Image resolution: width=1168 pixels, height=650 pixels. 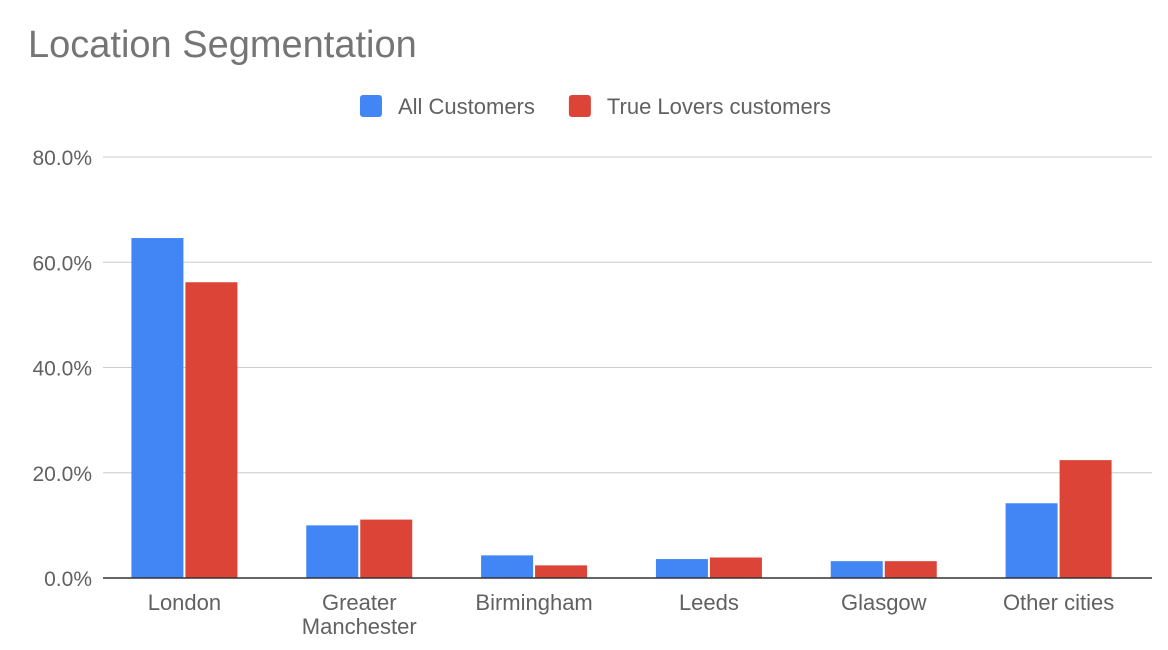 What do you see at coordinates (62, 474) in the screenshot?
I see `y-tick-label: 20.0%` at bounding box center [62, 474].